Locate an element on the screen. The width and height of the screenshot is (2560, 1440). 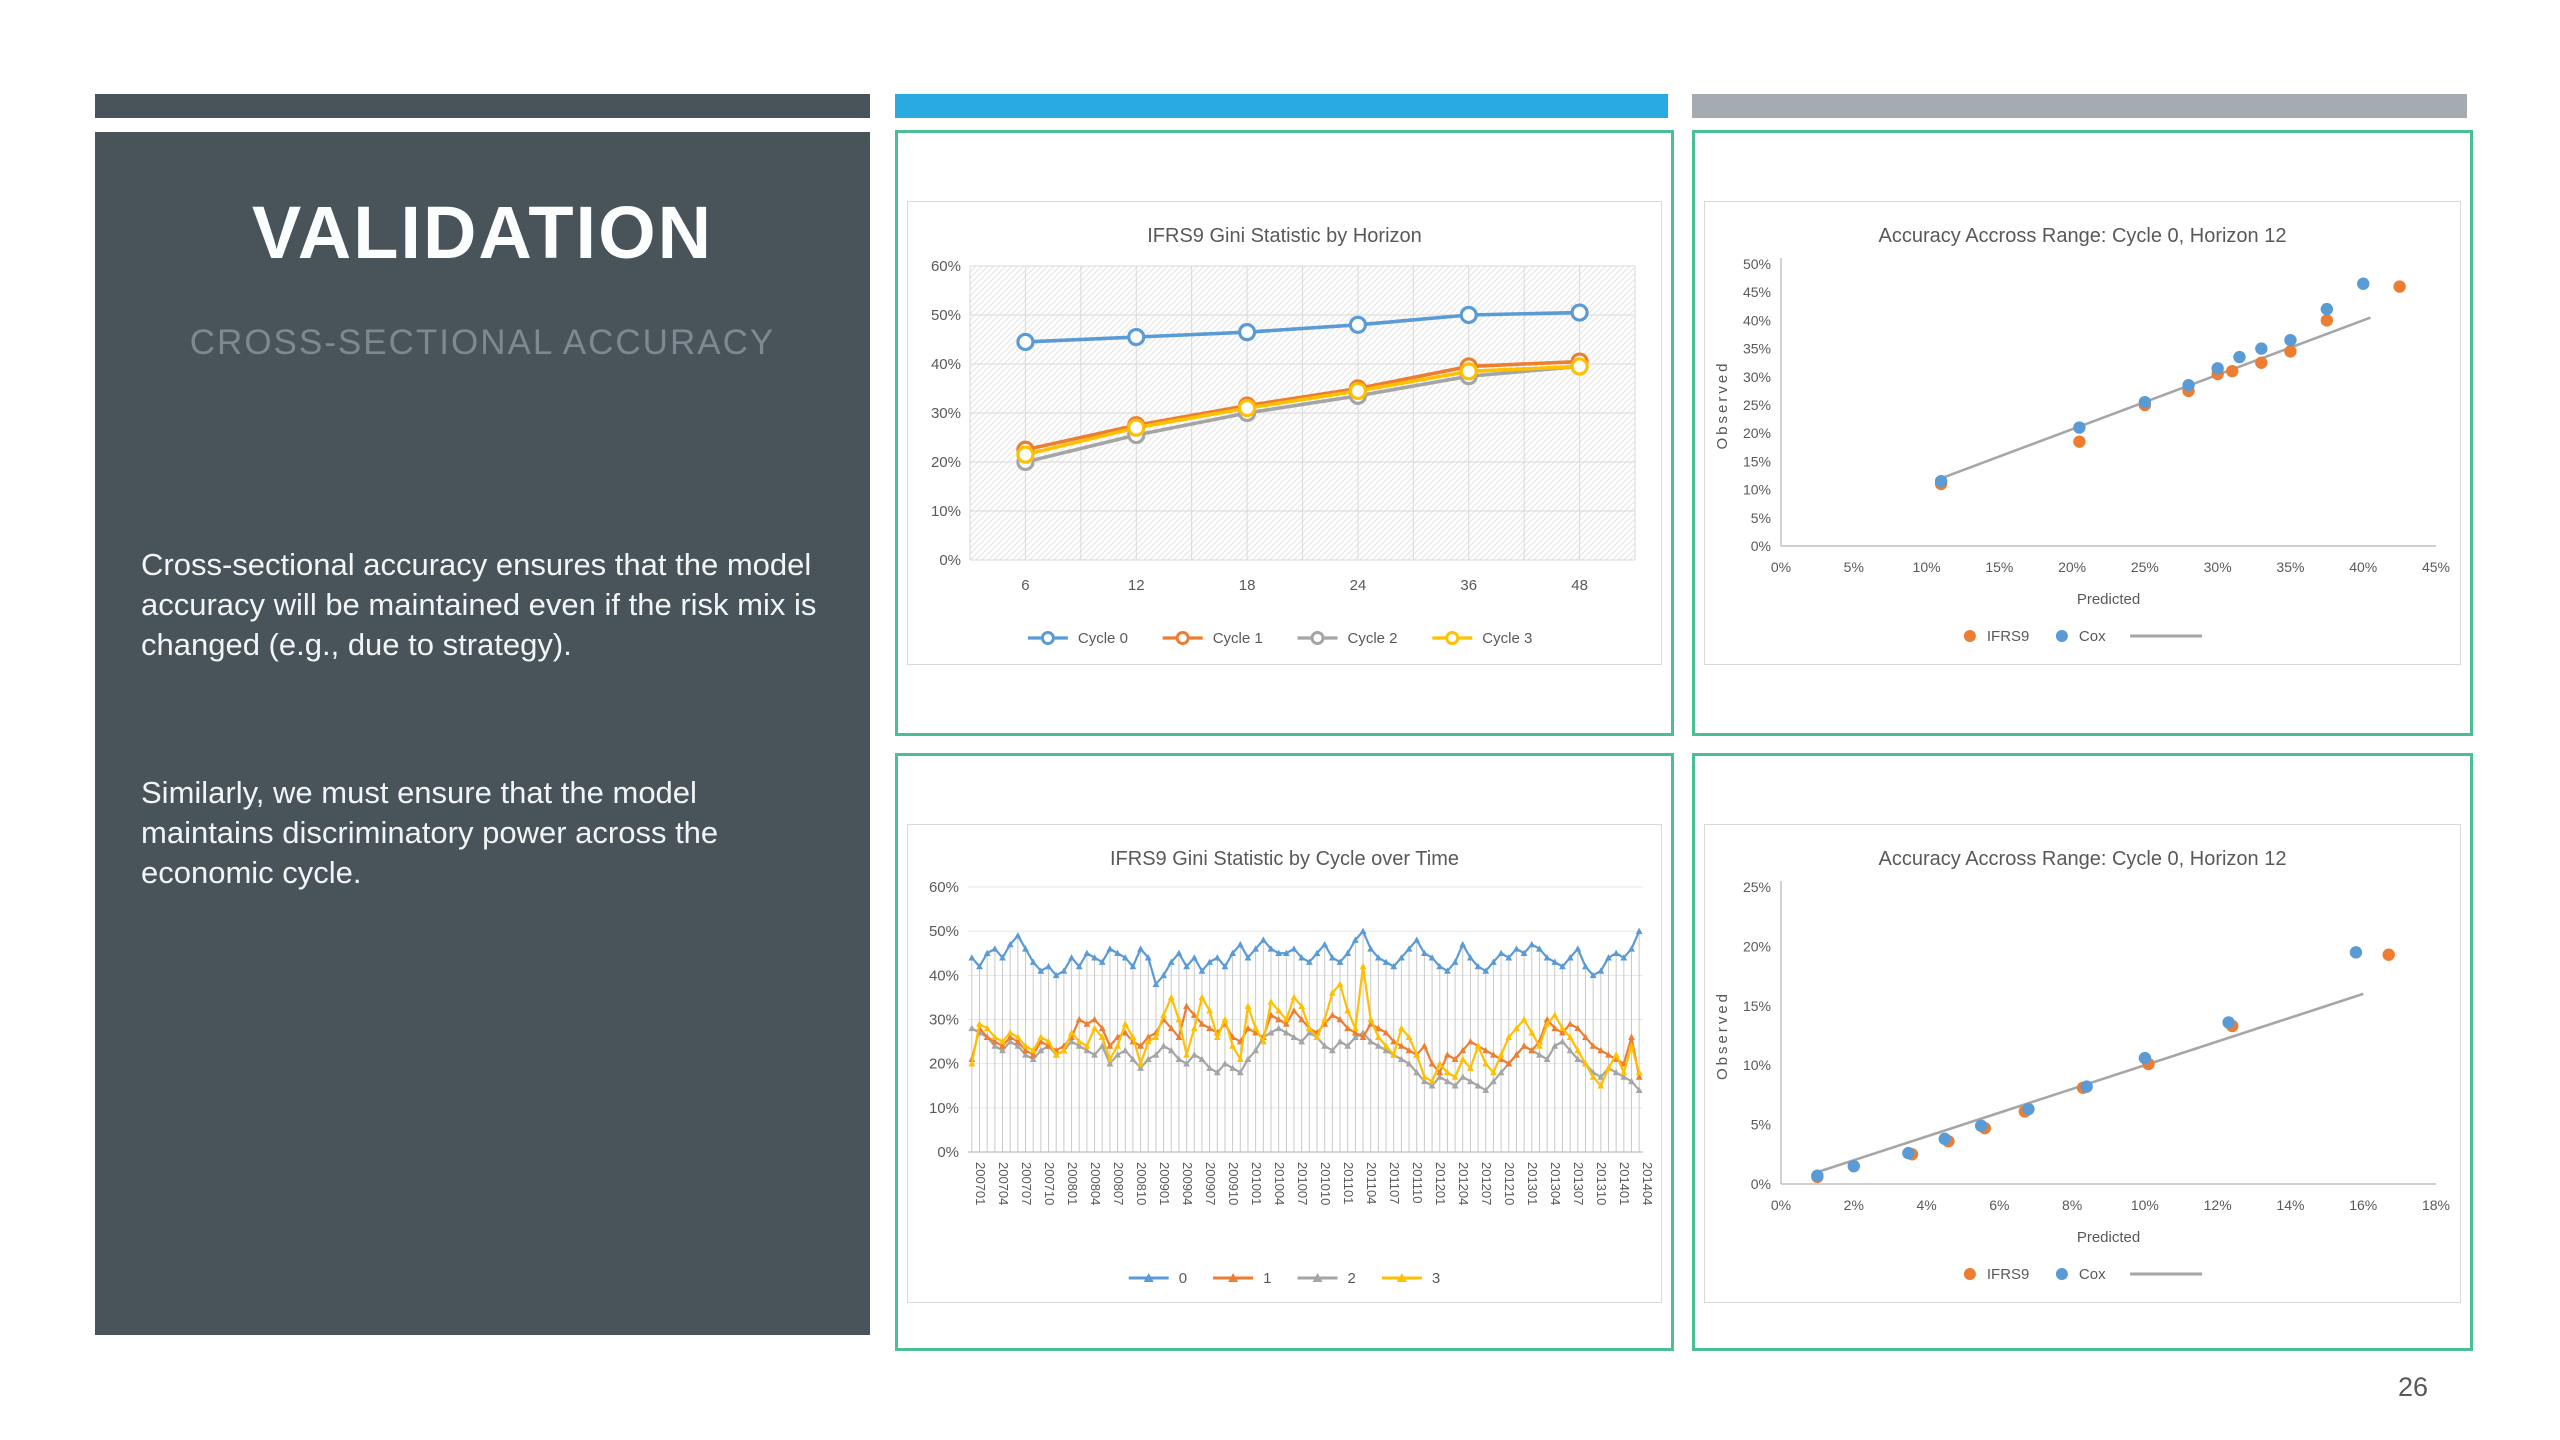
svg-text: 18% is located at coordinates (2436, 1205).